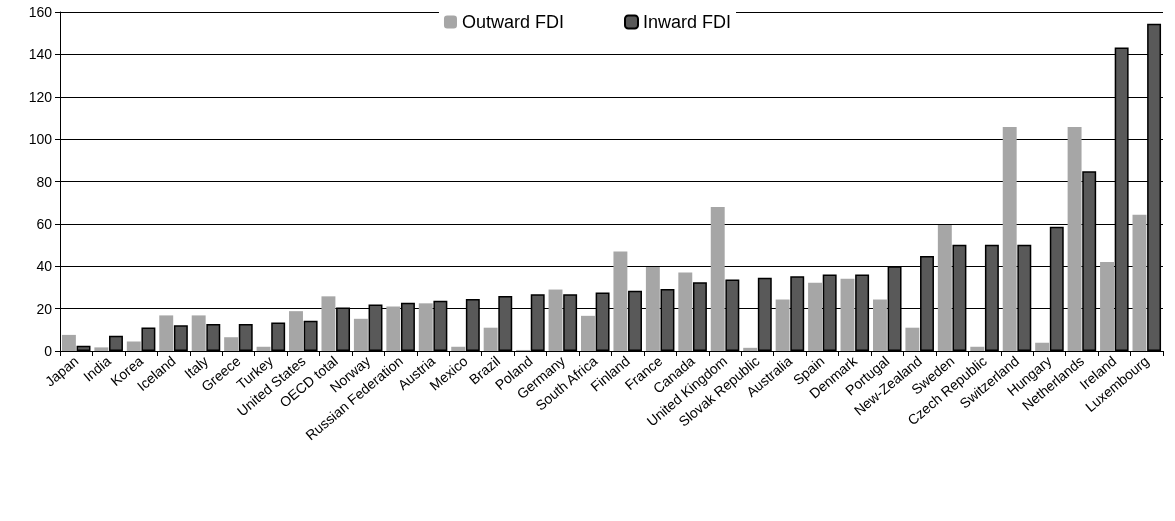 This screenshot has height=521, width=1175. I want to click on y-tick-label: 160, so click(40, 12).